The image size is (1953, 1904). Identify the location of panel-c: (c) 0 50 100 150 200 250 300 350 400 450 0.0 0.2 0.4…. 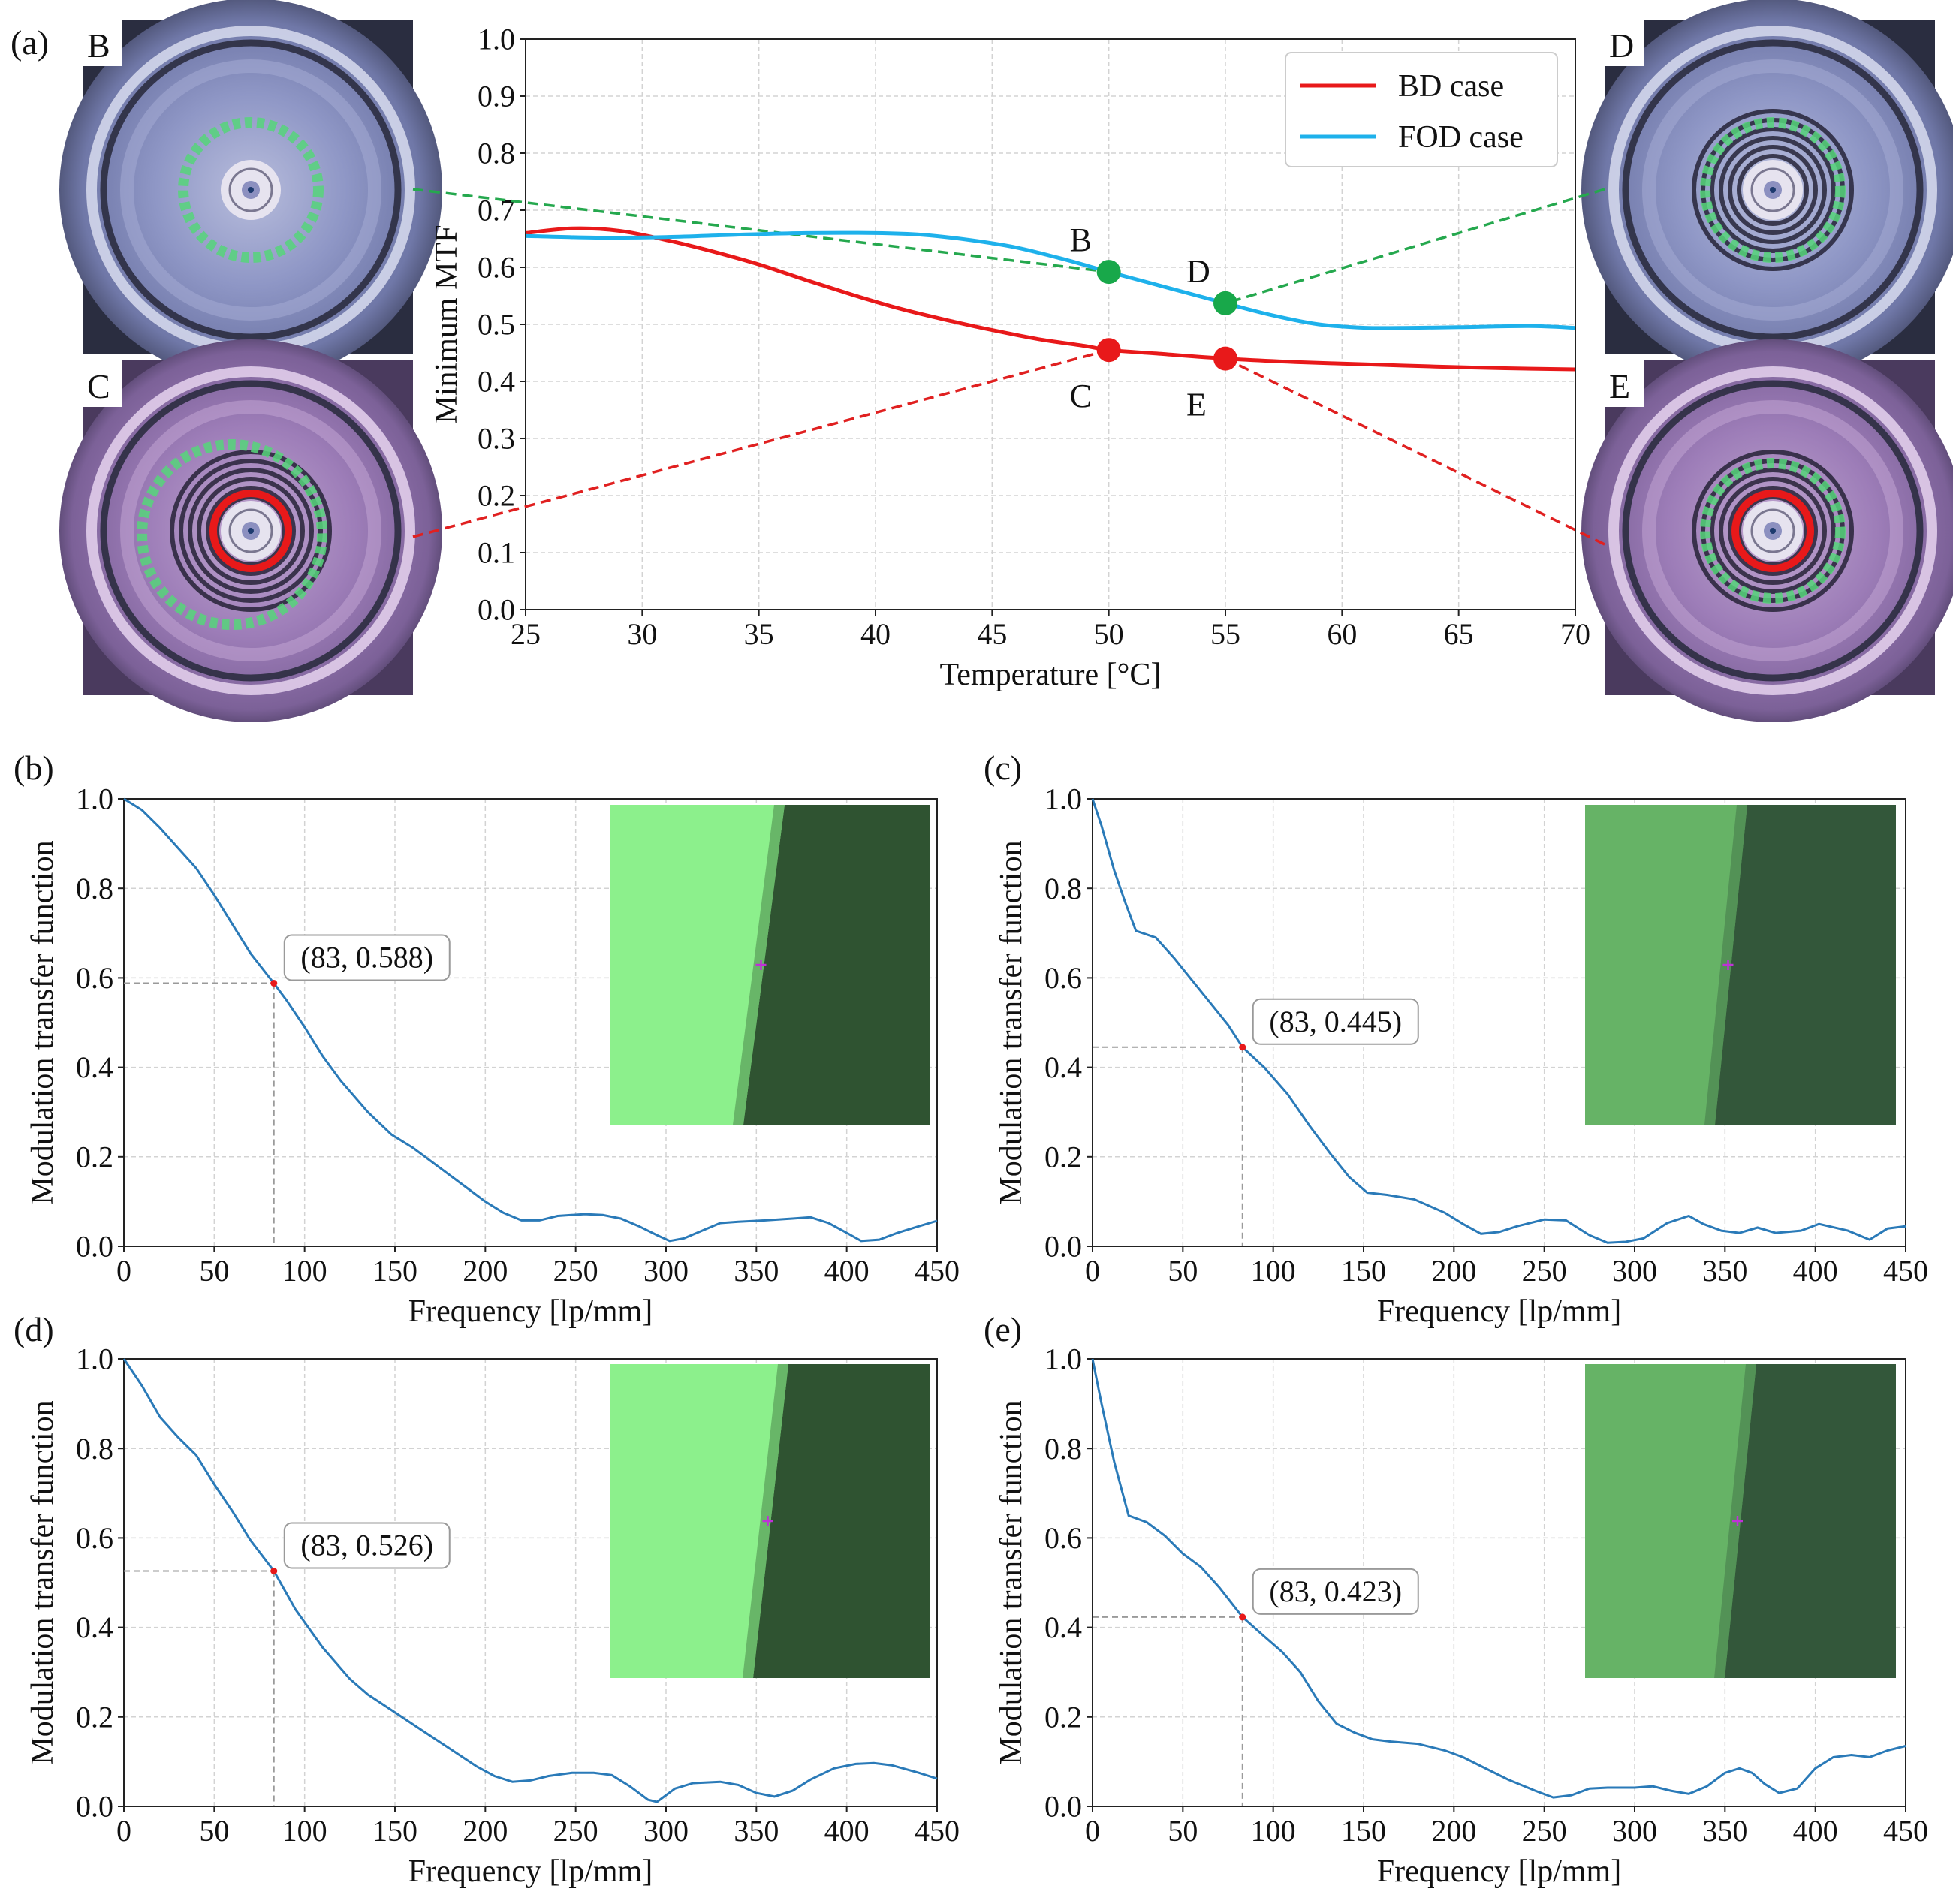
(1456, 1039).